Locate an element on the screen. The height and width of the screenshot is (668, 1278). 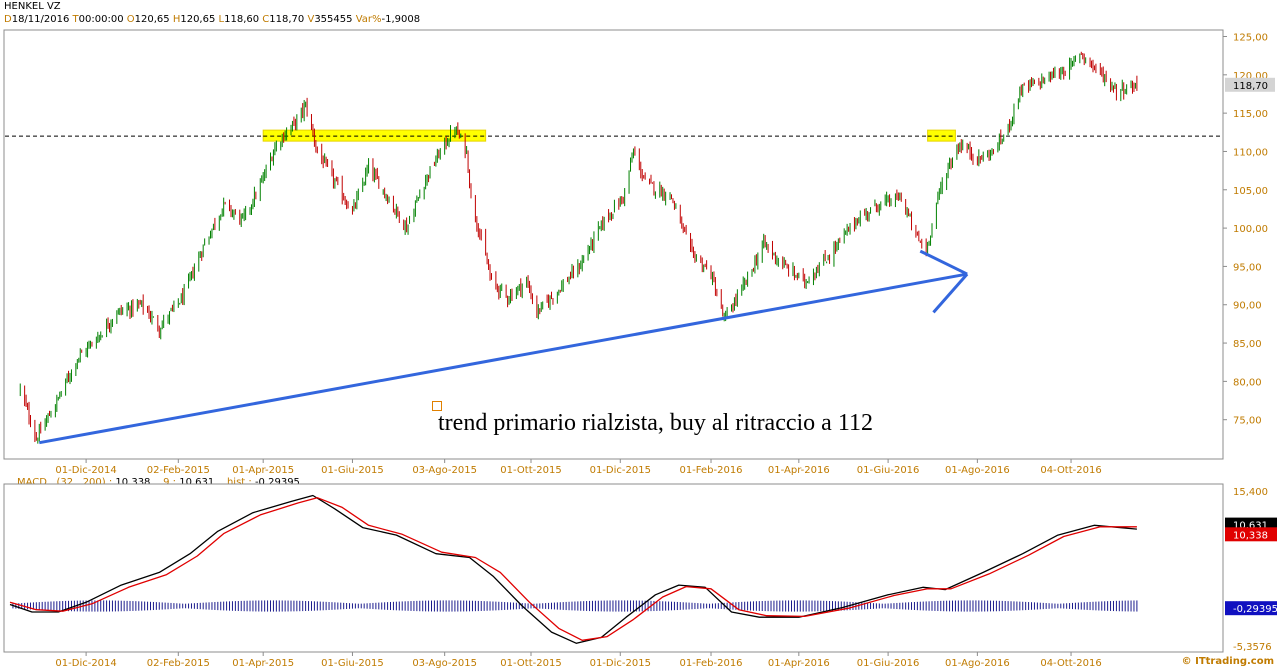
price-y-tick-label: 105,00 is located at coordinates (1250, 191).